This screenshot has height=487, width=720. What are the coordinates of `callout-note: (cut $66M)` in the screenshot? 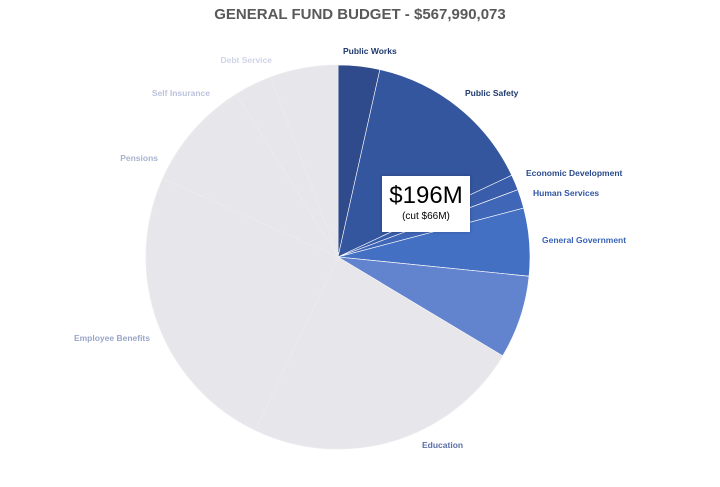 It's located at (426, 216).